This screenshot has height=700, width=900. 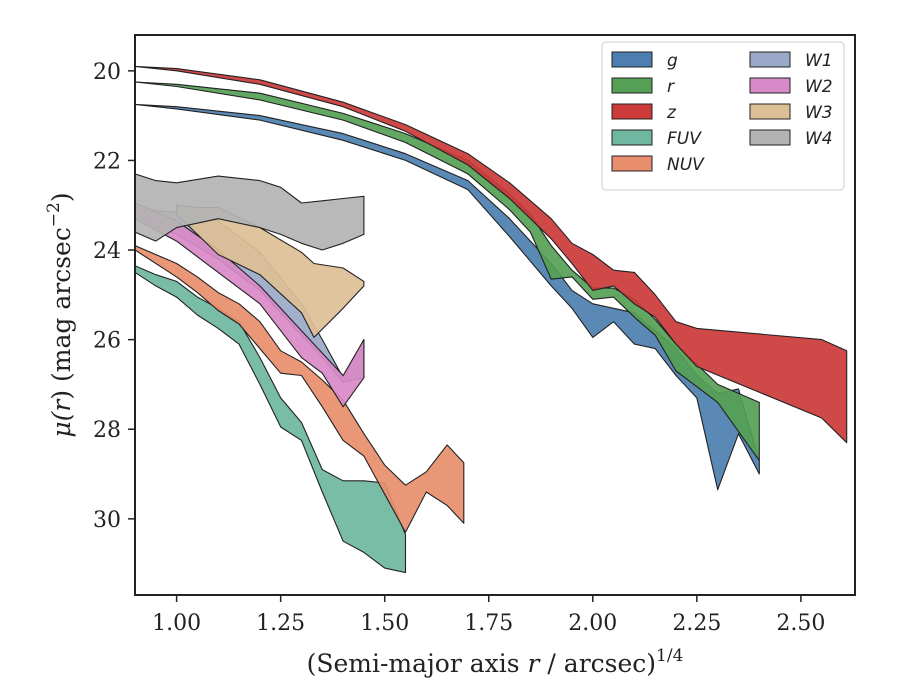 I want to click on legend-label: W4, so click(x=819, y=139).